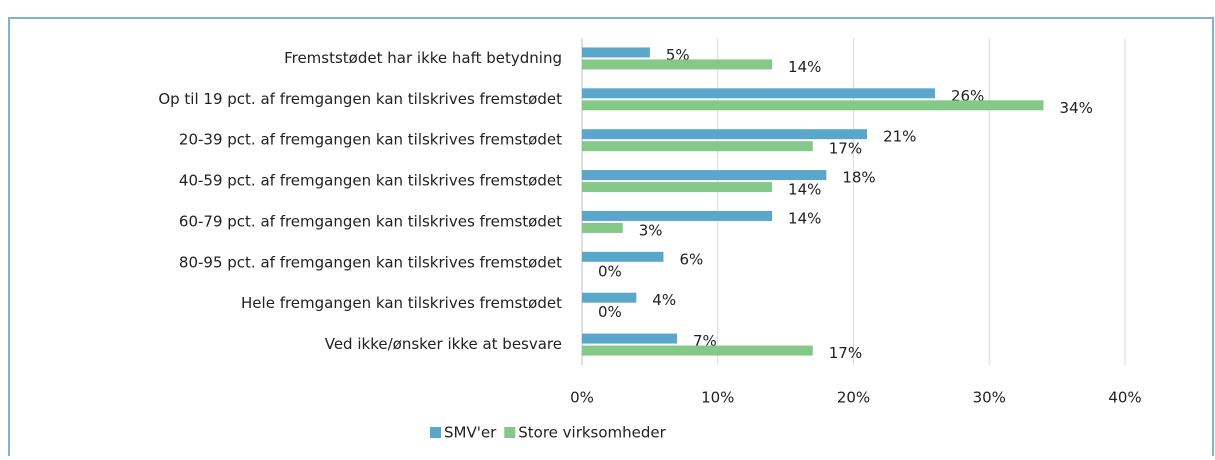  I want to click on legend-label: SMV'er, so click(470, 433).